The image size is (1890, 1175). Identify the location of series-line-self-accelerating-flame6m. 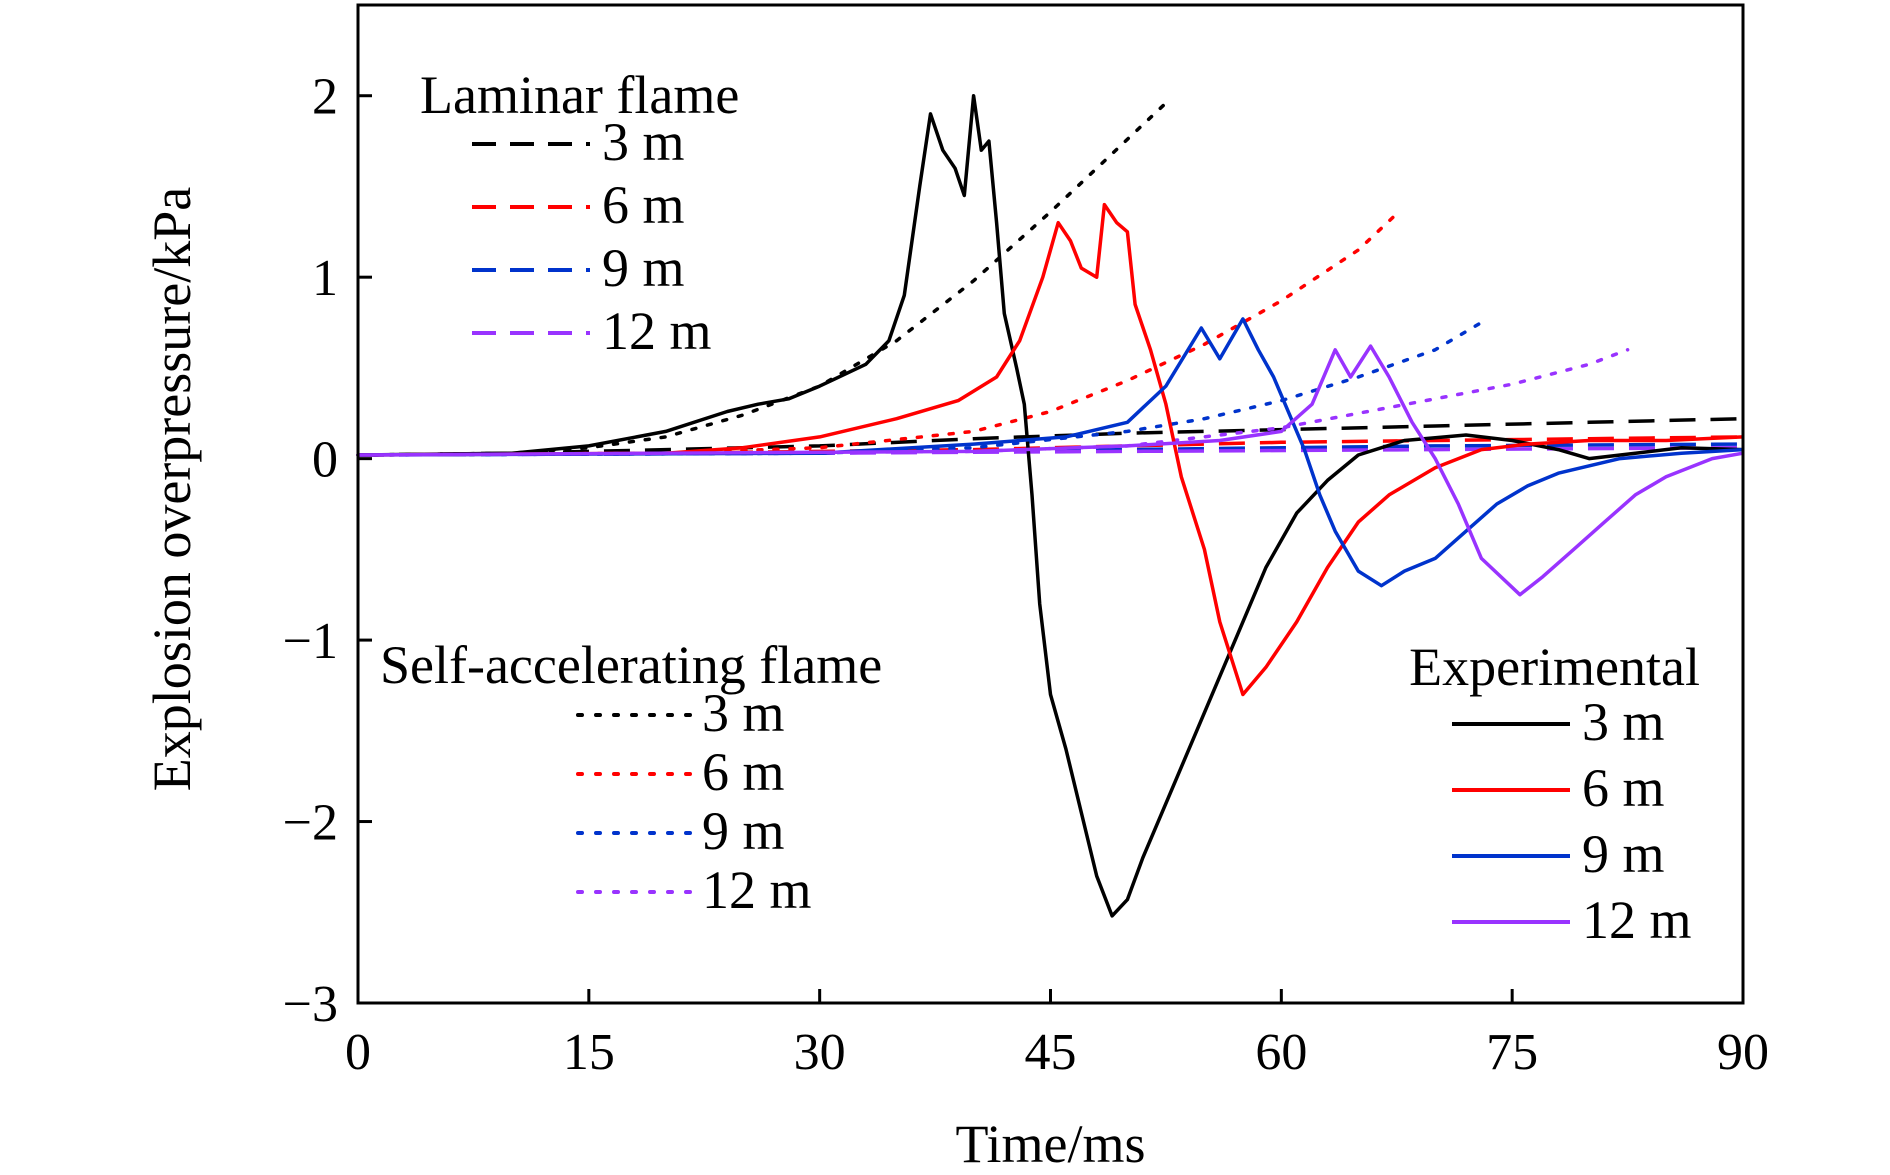
(877, 334).